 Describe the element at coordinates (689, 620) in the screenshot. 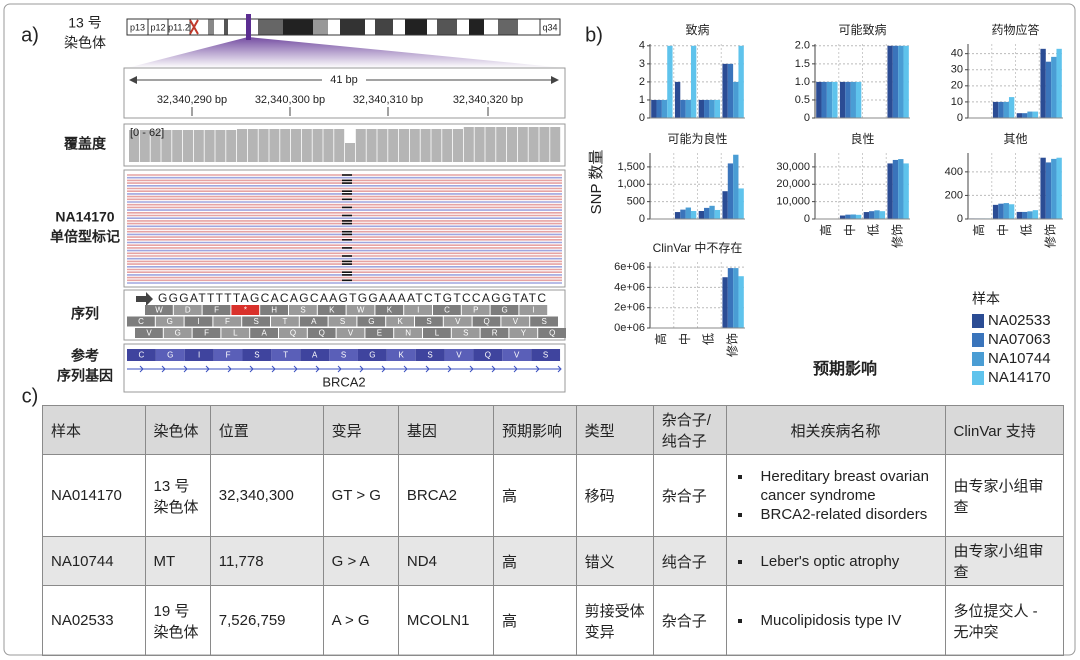

I see `table-cell: 杂合子` at that location.